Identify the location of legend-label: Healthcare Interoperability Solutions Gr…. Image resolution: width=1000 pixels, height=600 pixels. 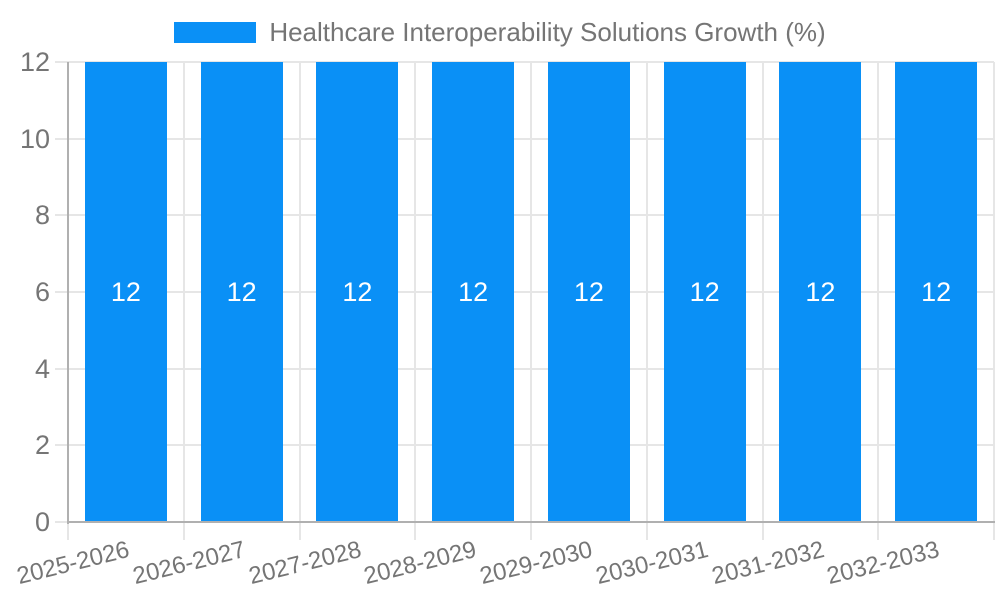
(547, 31).